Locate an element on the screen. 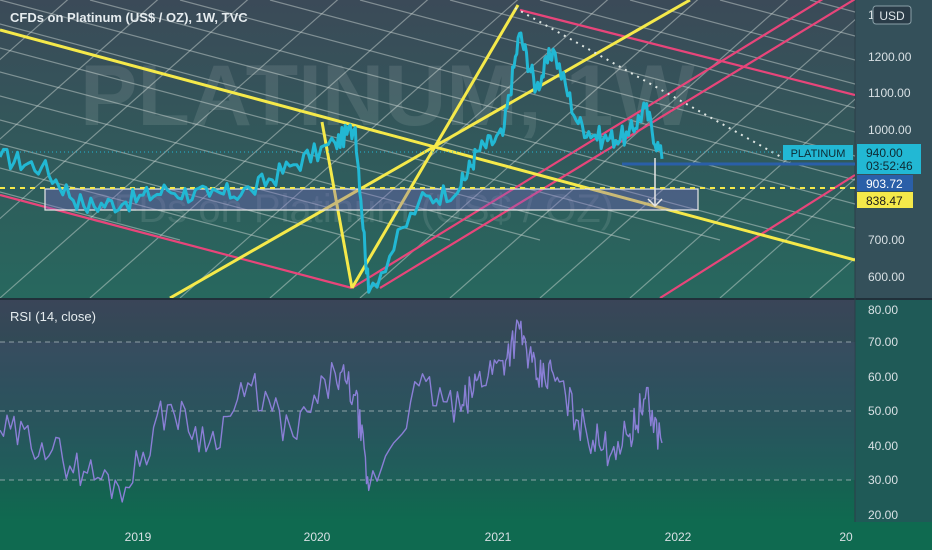  time-tick-label: 2020 is located at coordinates (317, 537).